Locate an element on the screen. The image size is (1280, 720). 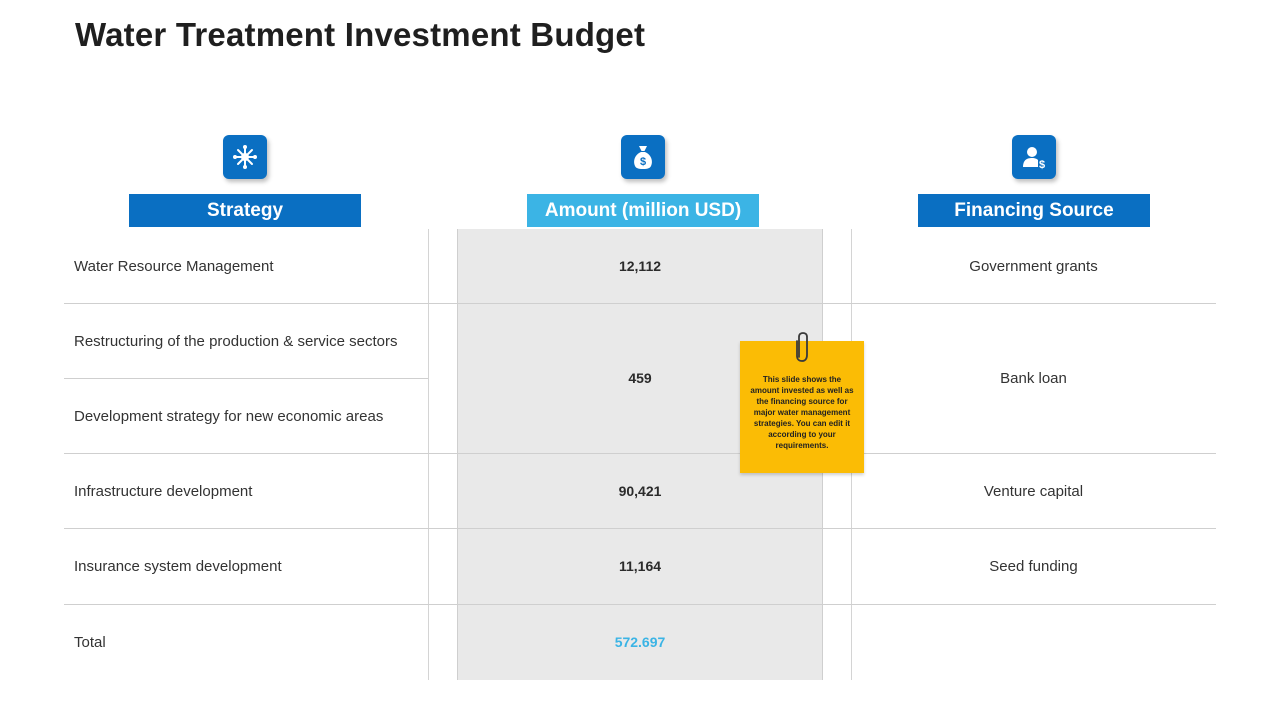
column-divider is located at coordinates (428, 454).